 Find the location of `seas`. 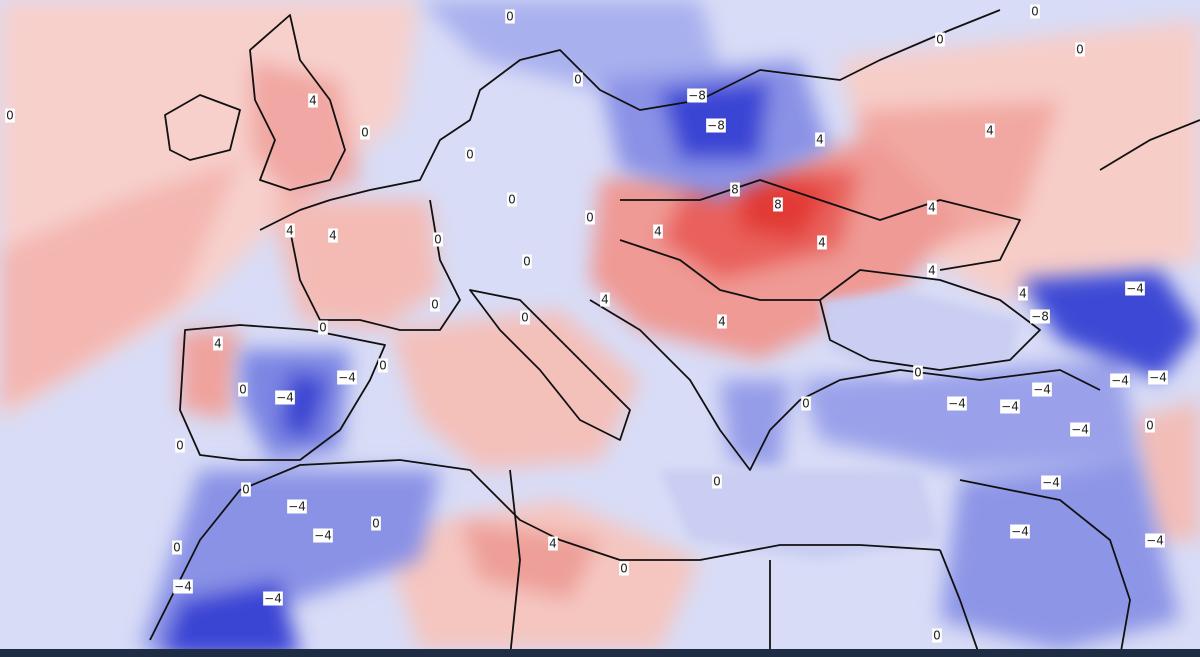

seas is located at coordinates (840, 425).